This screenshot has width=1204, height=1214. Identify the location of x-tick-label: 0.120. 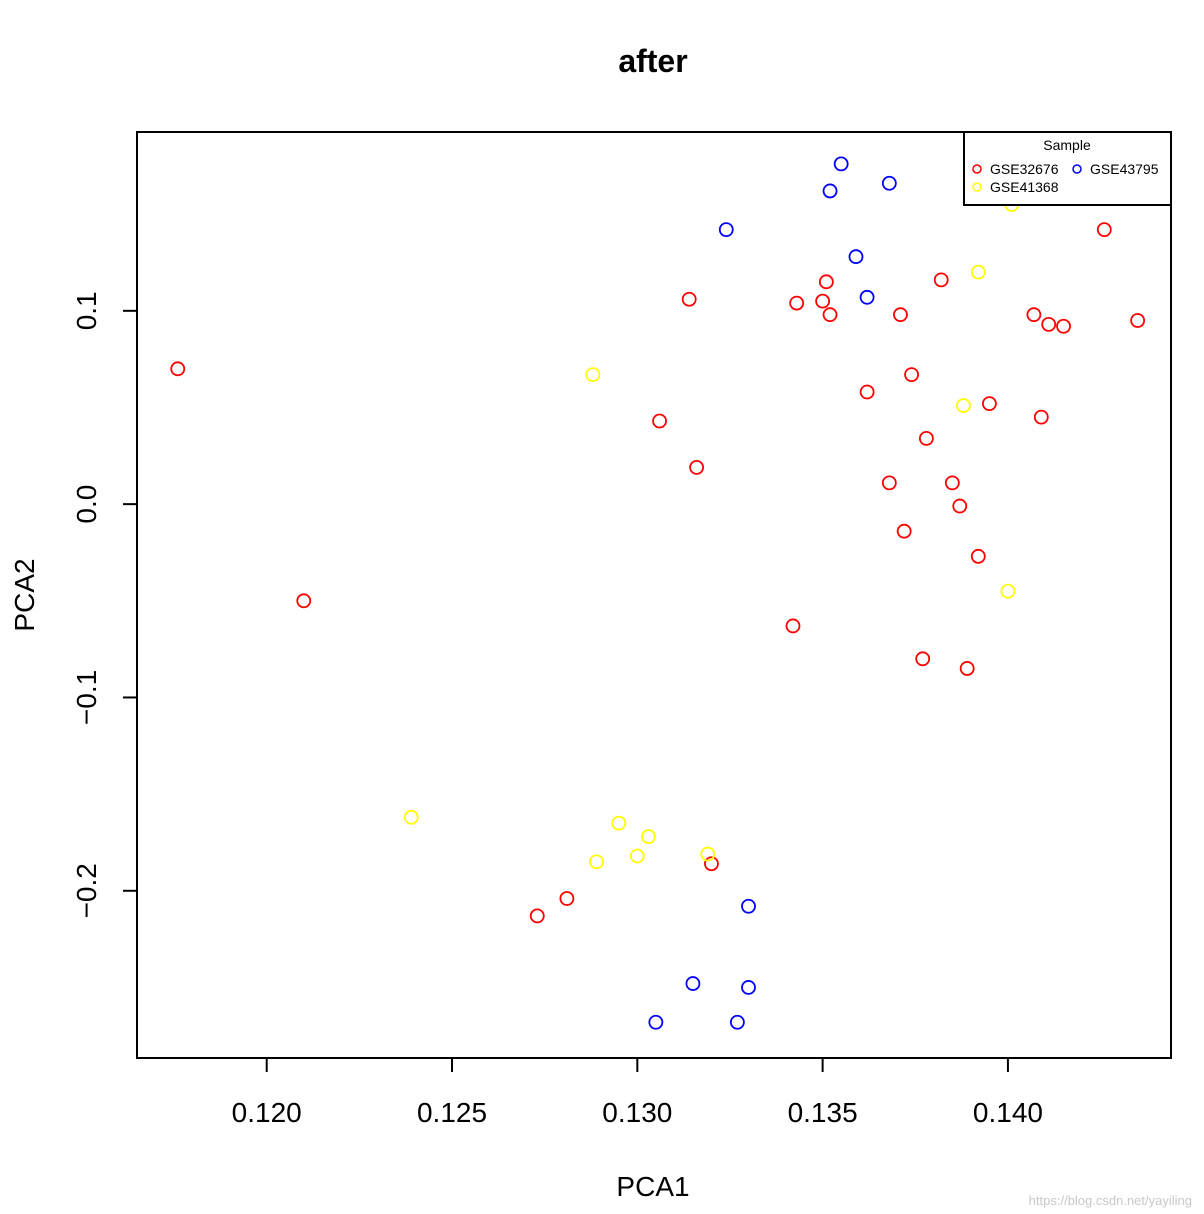
(267, 1112).